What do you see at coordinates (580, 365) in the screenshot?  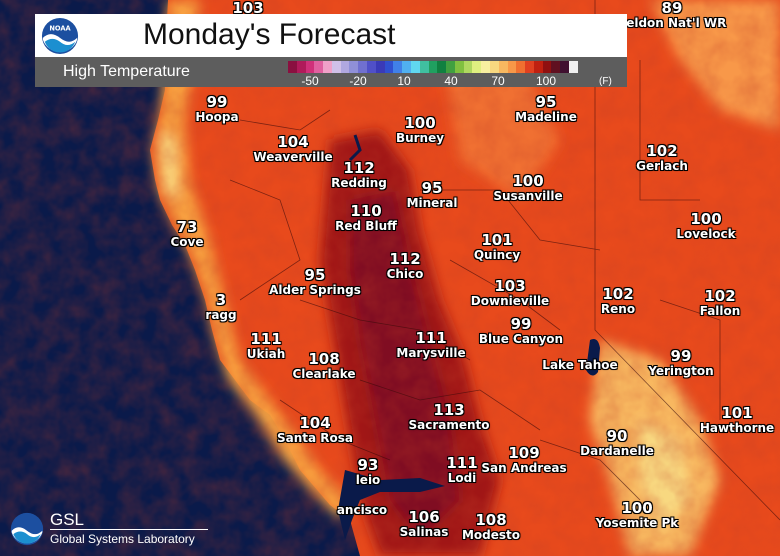 I see `city-label-lake-tahoe: Lake Tahoe` at bounding box center [580, 365].